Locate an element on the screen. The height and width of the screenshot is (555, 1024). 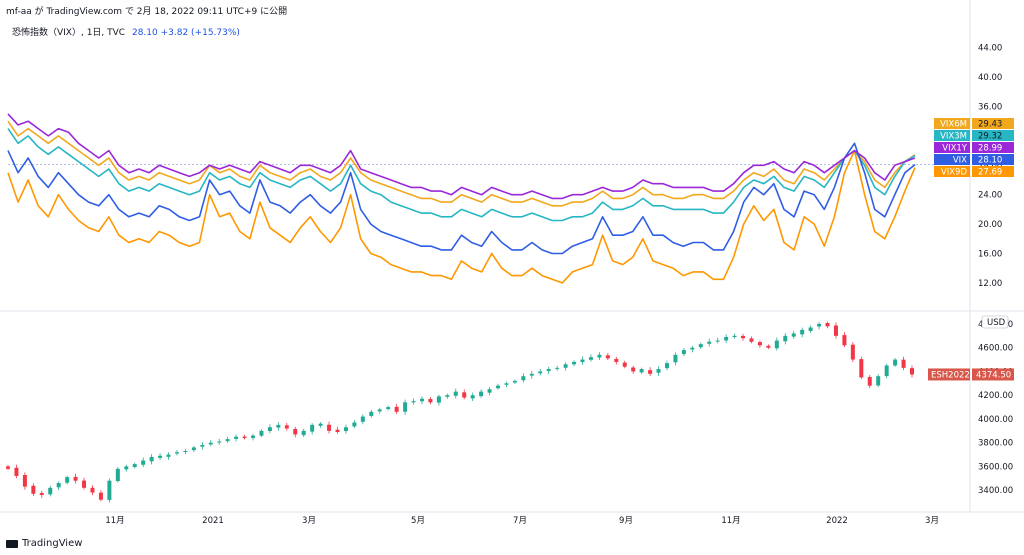
es-tag-value-box is located at coordinates (993, 374).